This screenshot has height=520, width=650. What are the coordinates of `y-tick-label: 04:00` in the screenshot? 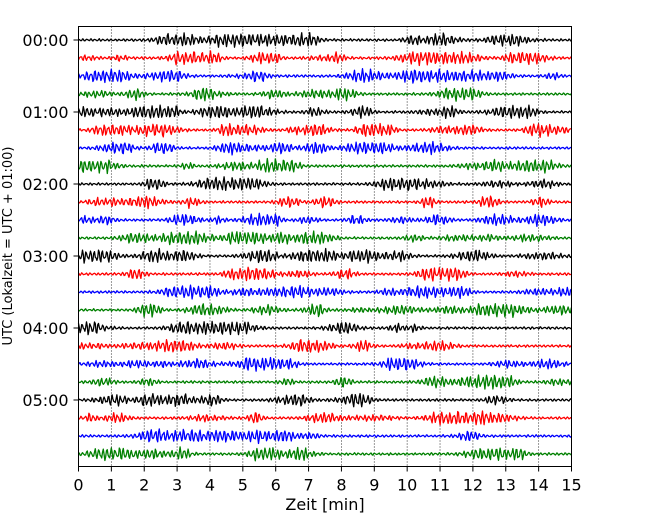 It's located at (45, 328).